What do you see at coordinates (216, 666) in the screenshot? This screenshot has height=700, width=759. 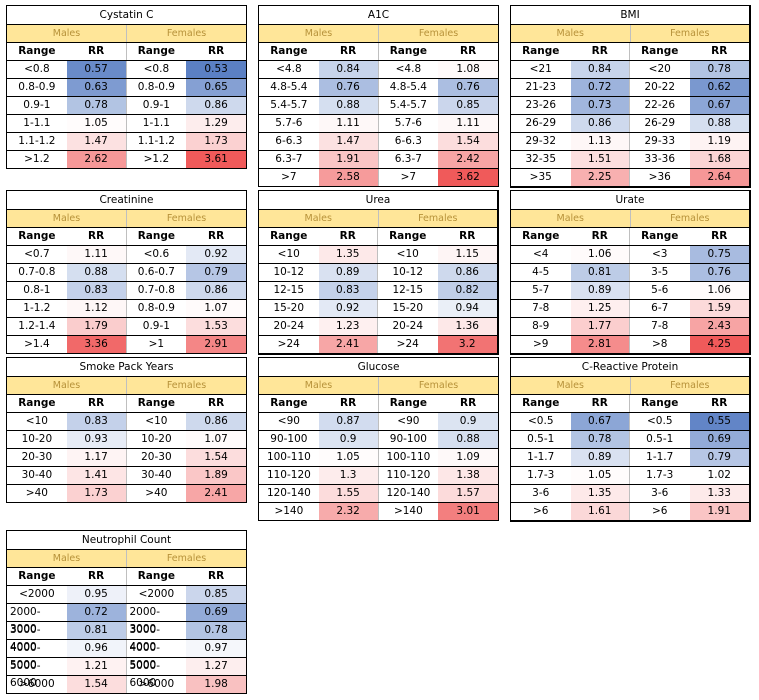 I see `female-rr: 1.27` at bounding box center [216, 666].